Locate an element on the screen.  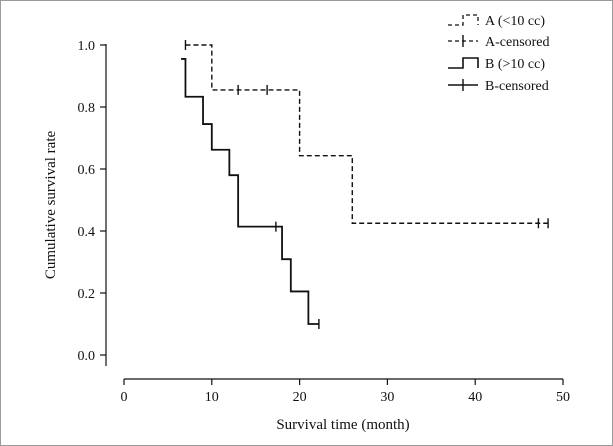
legend-label: A-censored is located at coordinates (517, 42).